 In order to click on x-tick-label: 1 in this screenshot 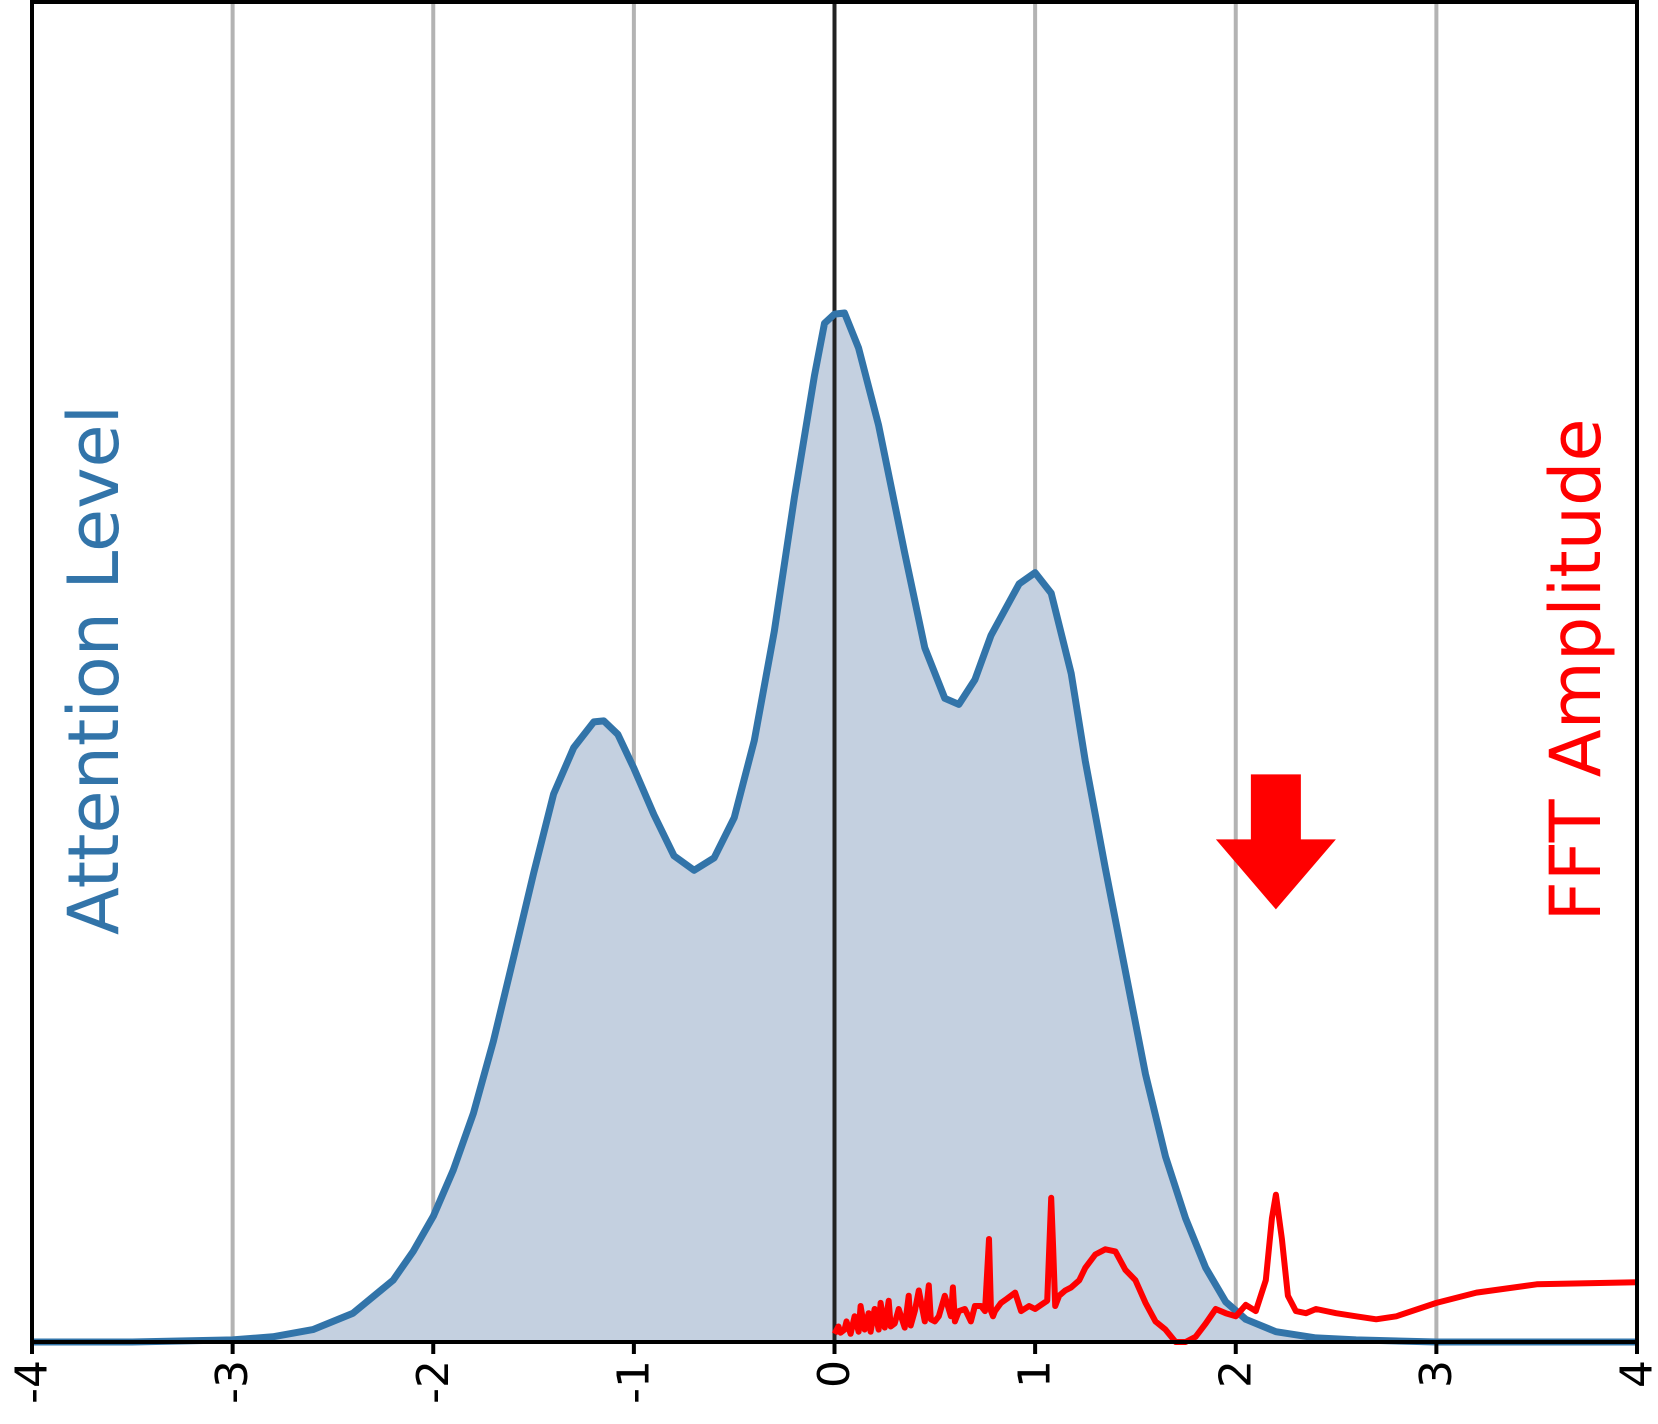, I will do `click(1035, 1374)`.